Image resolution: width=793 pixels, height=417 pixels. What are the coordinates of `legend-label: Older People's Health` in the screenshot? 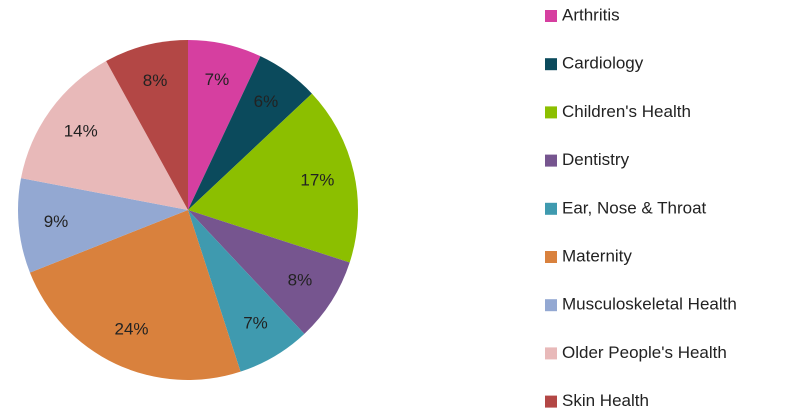 It's located at (644, 352).